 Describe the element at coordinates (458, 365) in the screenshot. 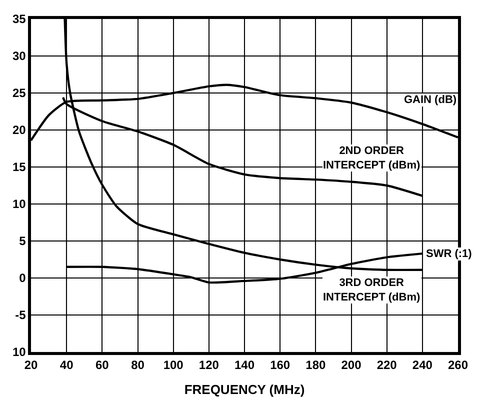

I see `x-tick-label: 260` at that location.